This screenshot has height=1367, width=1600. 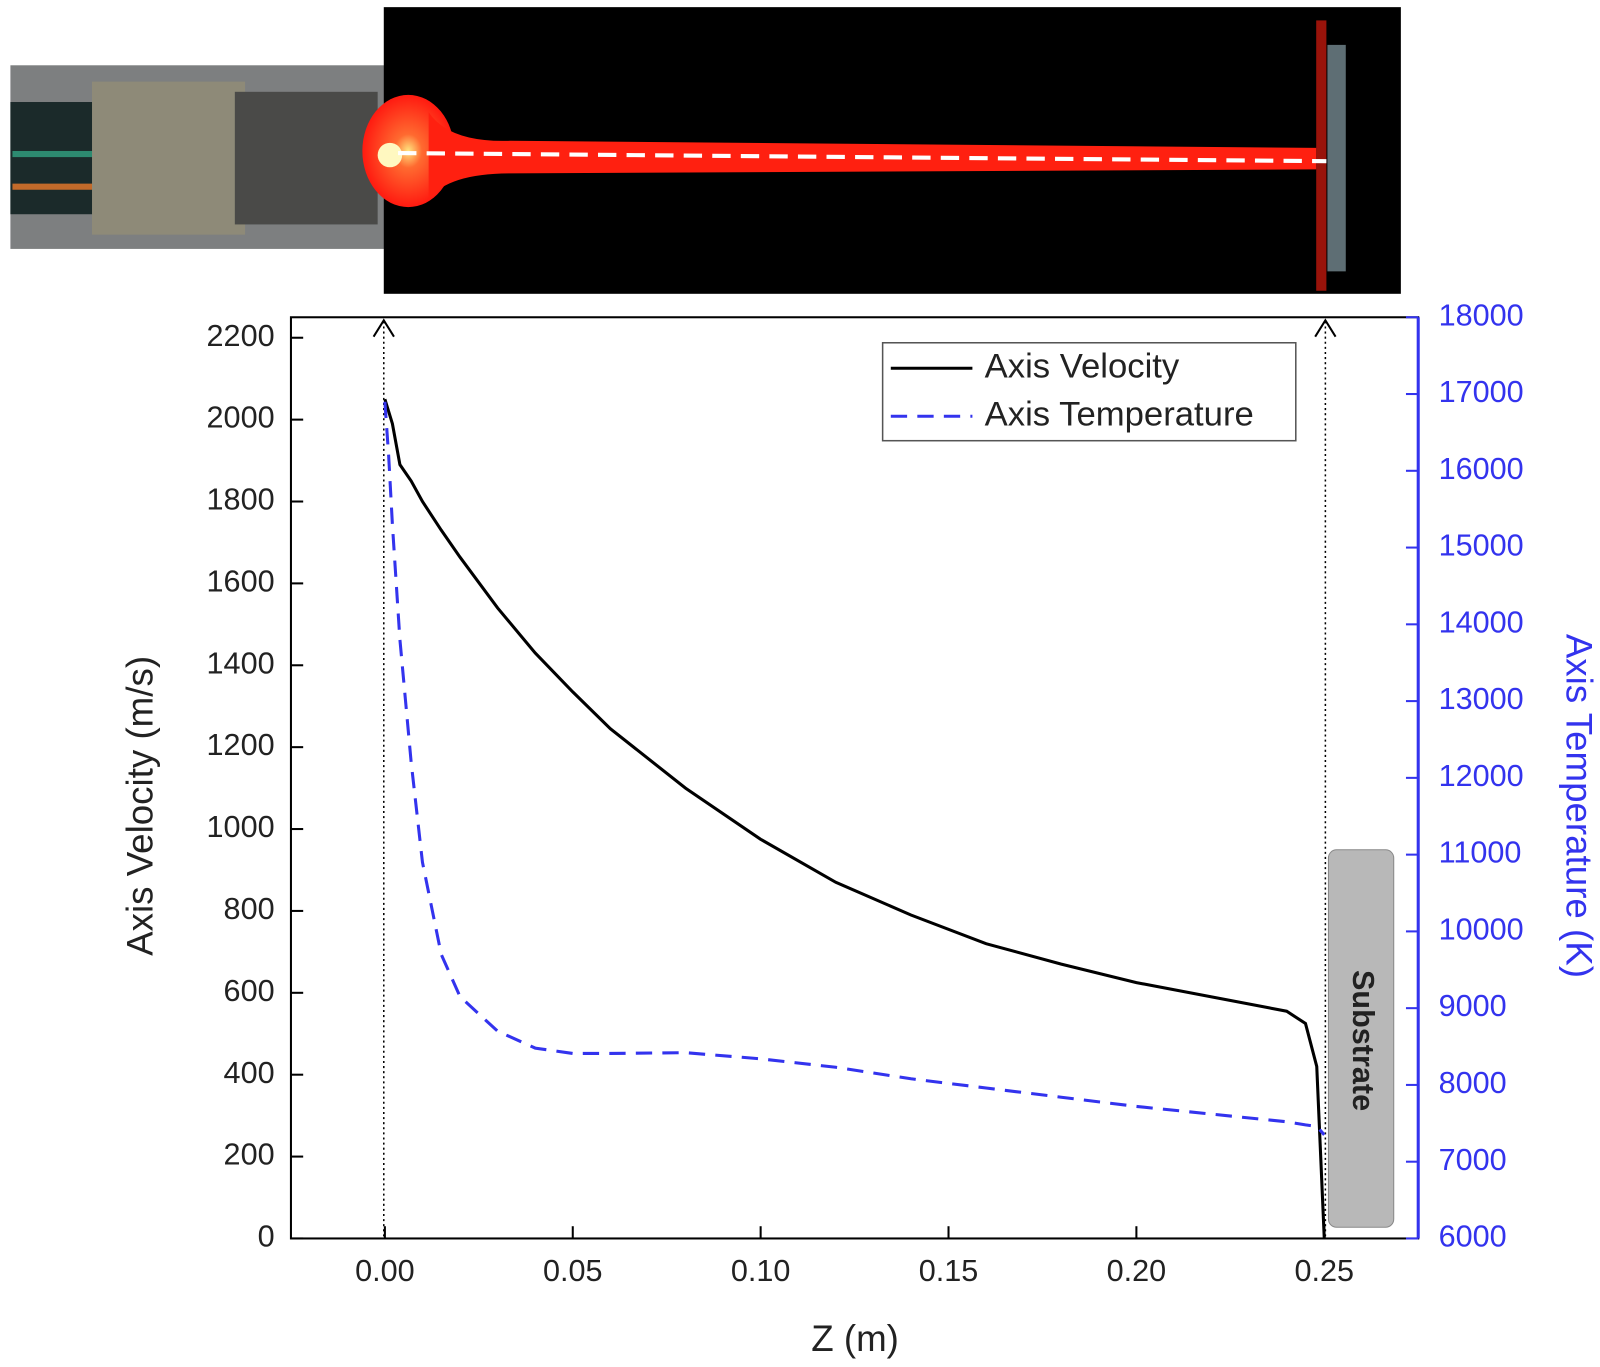 What do you see at coordinates (241, 663) in the screenshot?
I see `y-tick-label: 1400` at bounding box center [241, 663].